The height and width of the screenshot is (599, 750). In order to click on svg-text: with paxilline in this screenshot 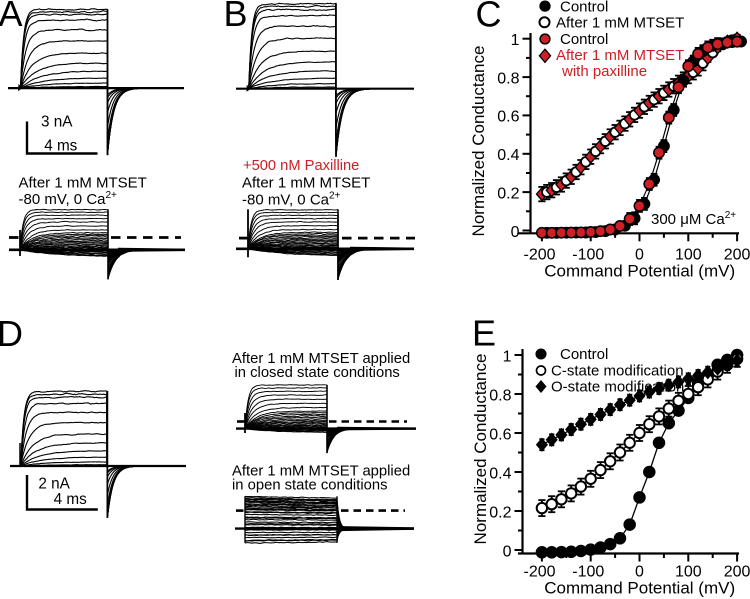, I will do `click(604, 71)`.